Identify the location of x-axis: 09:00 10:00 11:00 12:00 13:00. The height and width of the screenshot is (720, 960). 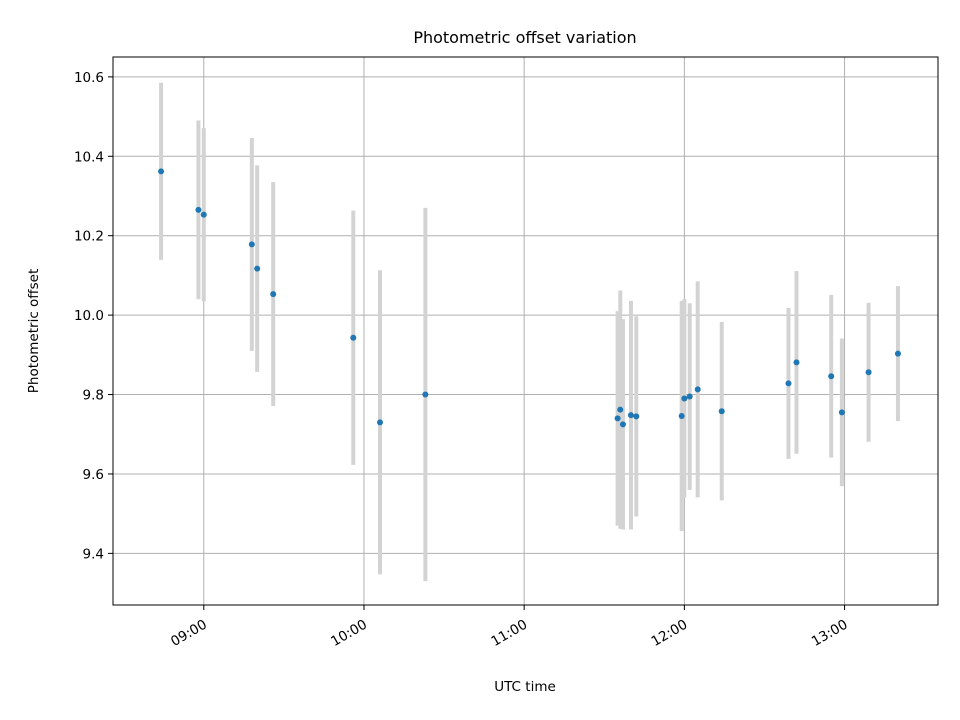
(509, 627).